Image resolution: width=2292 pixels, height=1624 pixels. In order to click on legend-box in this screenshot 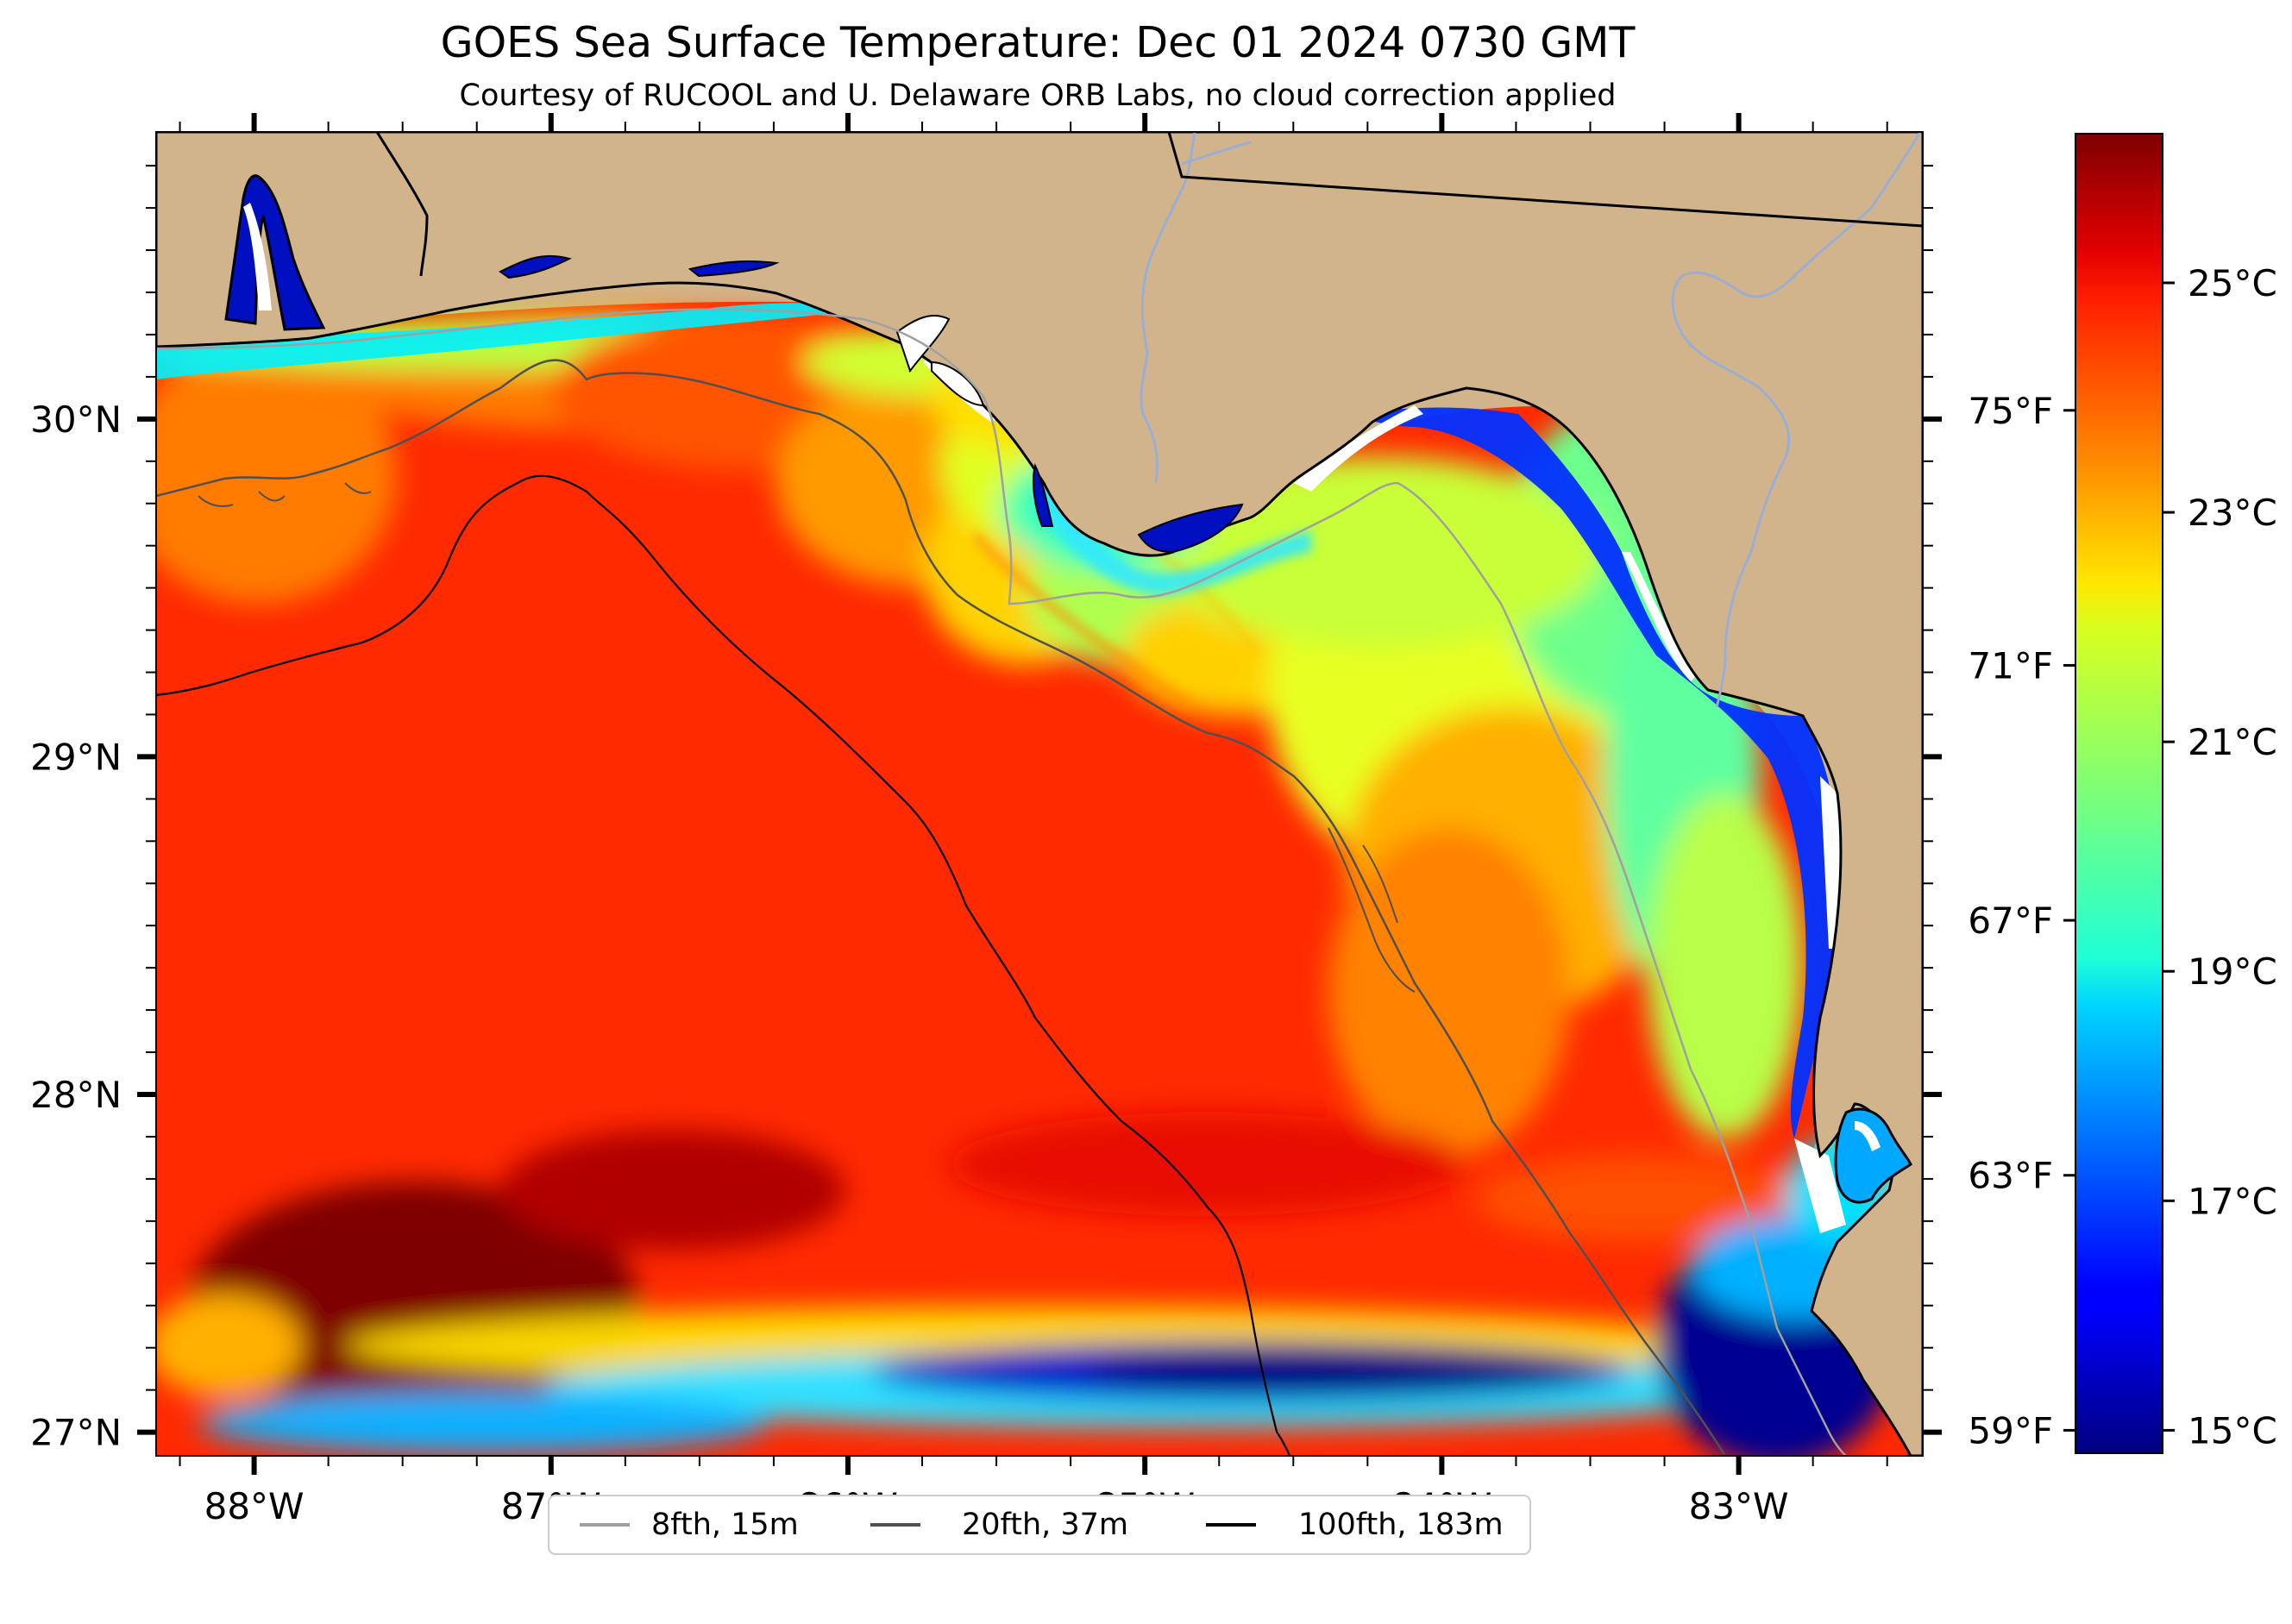, I will do `click(1039, 1525)`.